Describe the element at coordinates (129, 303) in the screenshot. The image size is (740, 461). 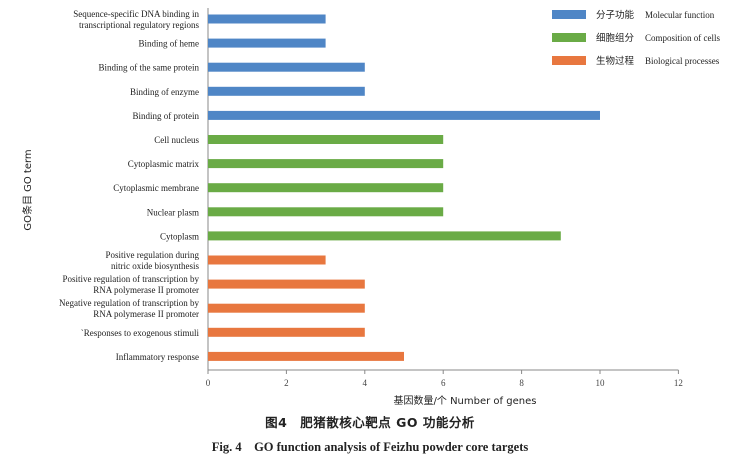
I see `category-label: Negative regulation of transcription by` at that location.